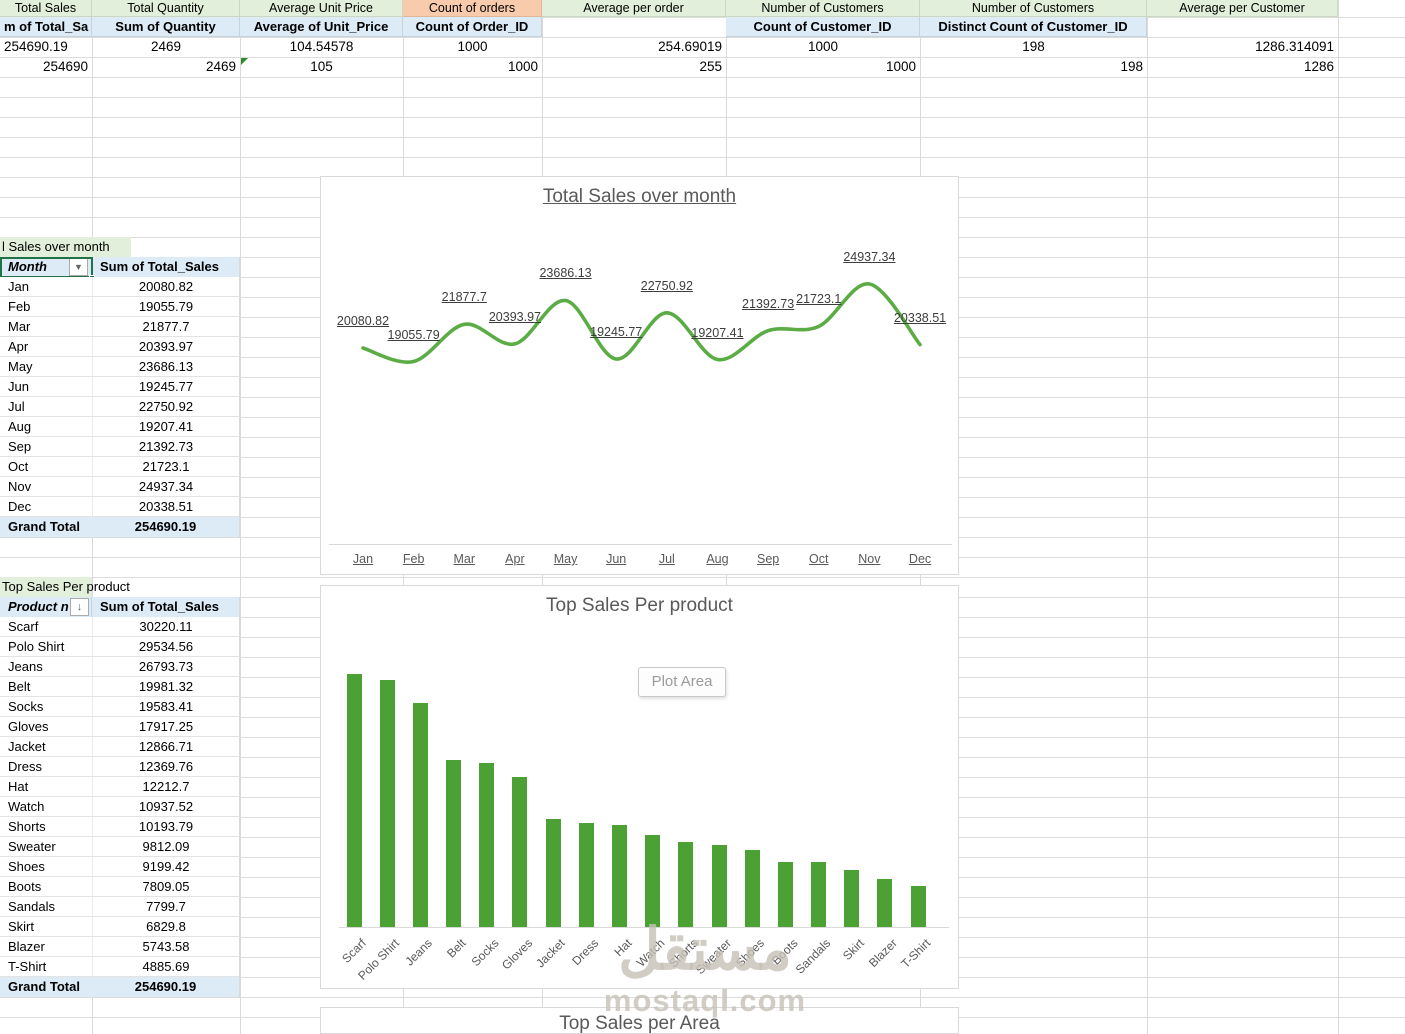 This screenshot has width=1405, height=1034. What do you see at coordinates (166, 847) in the screenshot?
I see `pivot-row-value: 9812.09` at bounding box center [166, 847].